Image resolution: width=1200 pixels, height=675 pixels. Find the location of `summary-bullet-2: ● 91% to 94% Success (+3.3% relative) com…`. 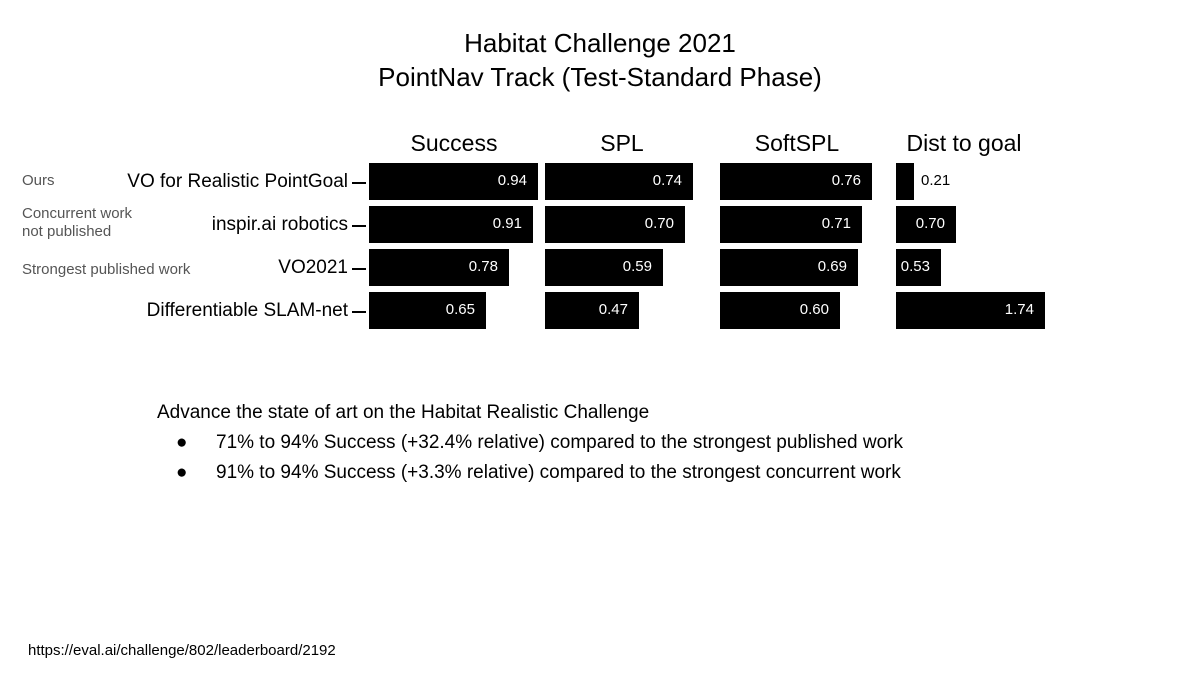

summary-bullet-2: ● 91% to 94% Success (+3.3% relative) com… is located at coordinates (538, 473).